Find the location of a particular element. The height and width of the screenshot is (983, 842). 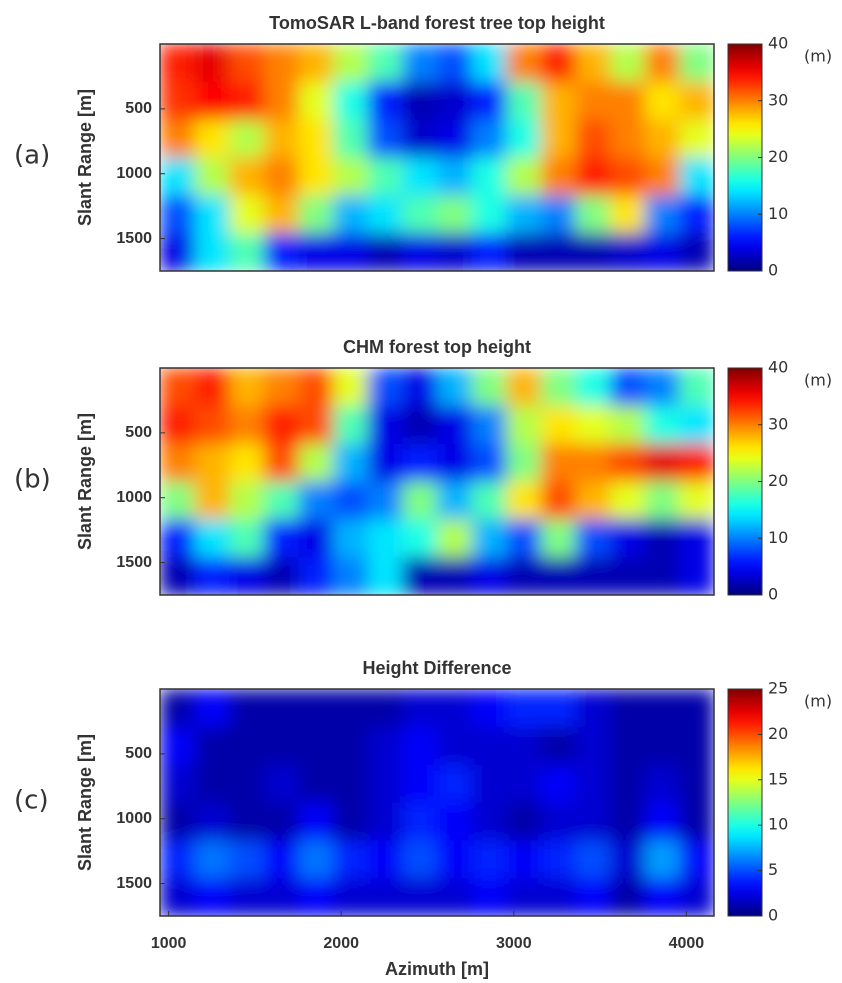

colorbar-tick-label: 15 is located at coordinates (778, 778).